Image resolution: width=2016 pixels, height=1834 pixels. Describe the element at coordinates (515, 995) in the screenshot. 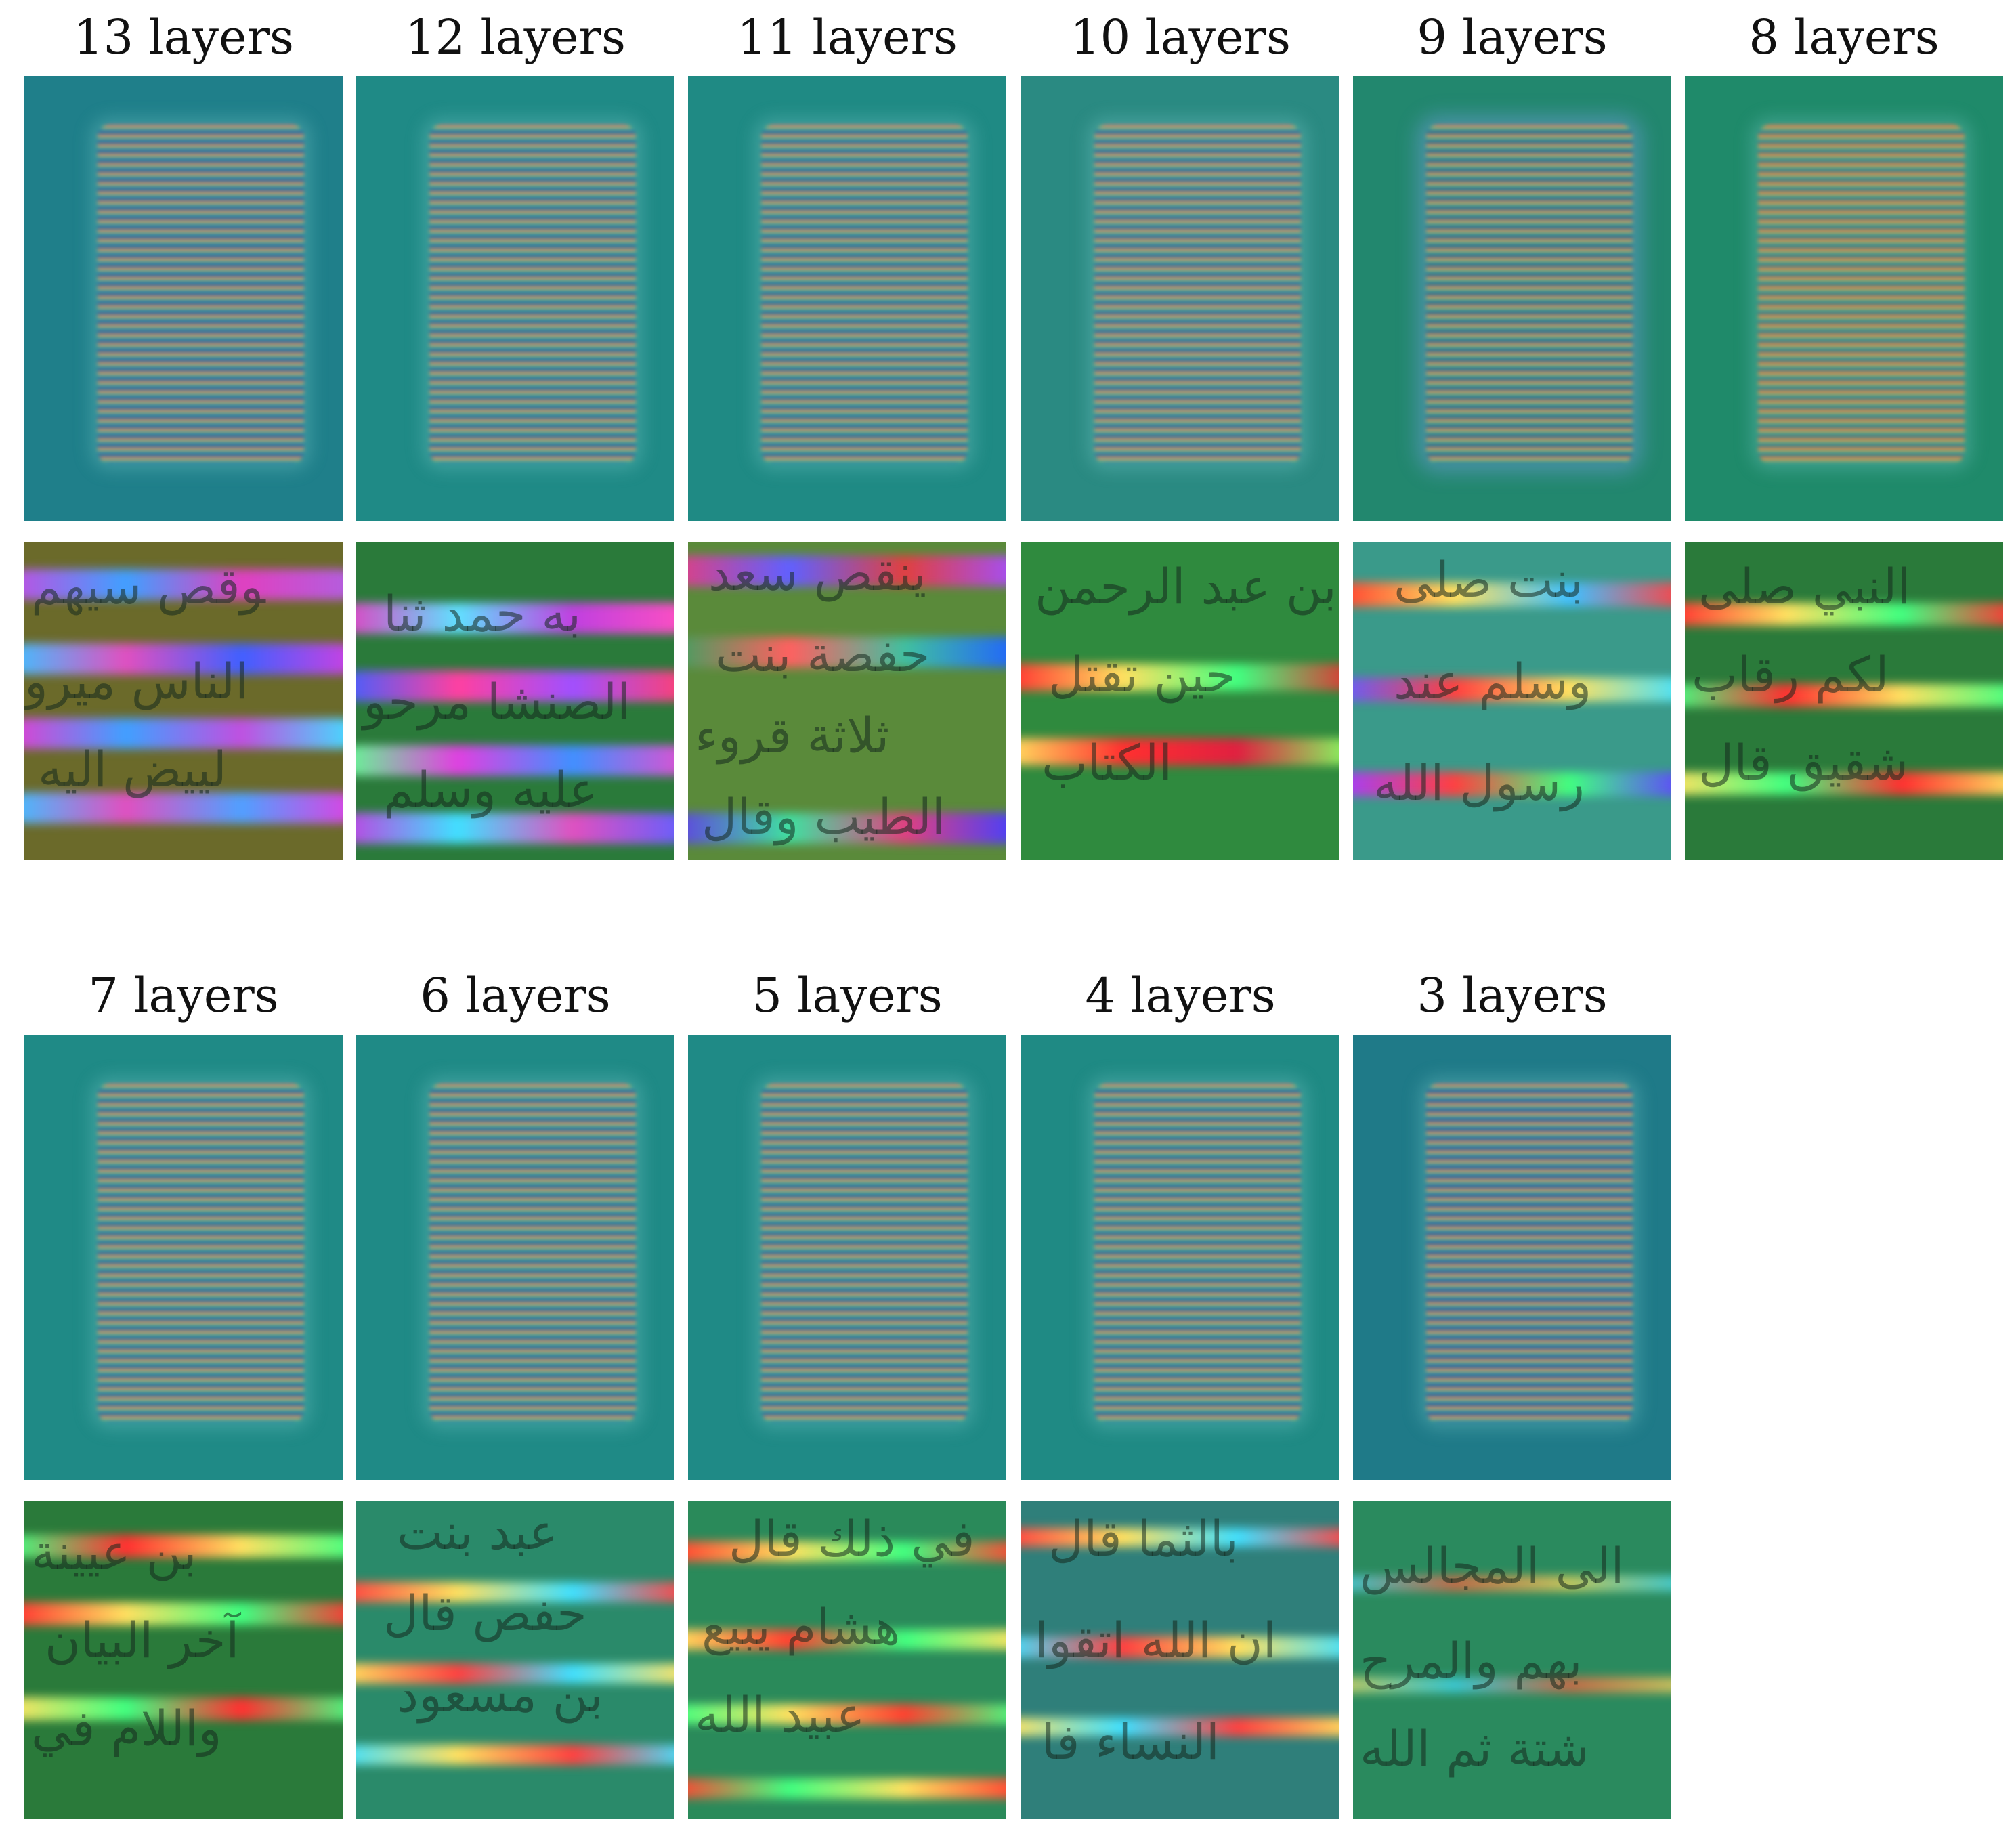

I see `column-title: 6 layers` at that location.